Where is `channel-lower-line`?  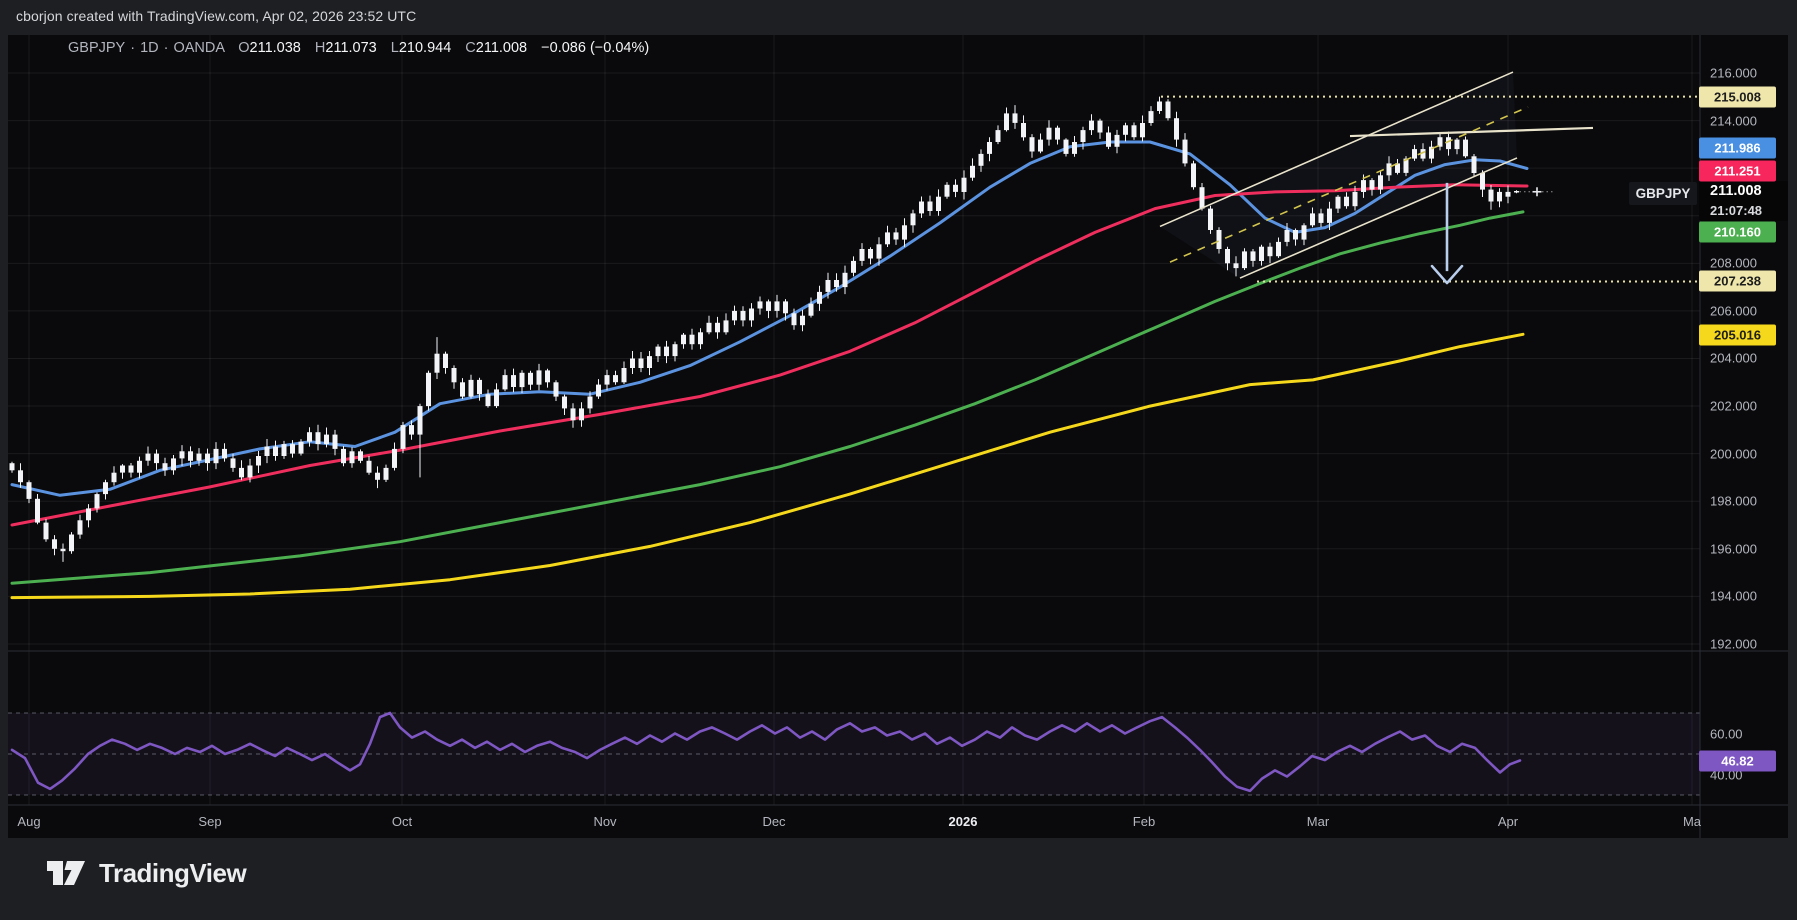
channel-lower-line is located at coordinates (1378, 218).